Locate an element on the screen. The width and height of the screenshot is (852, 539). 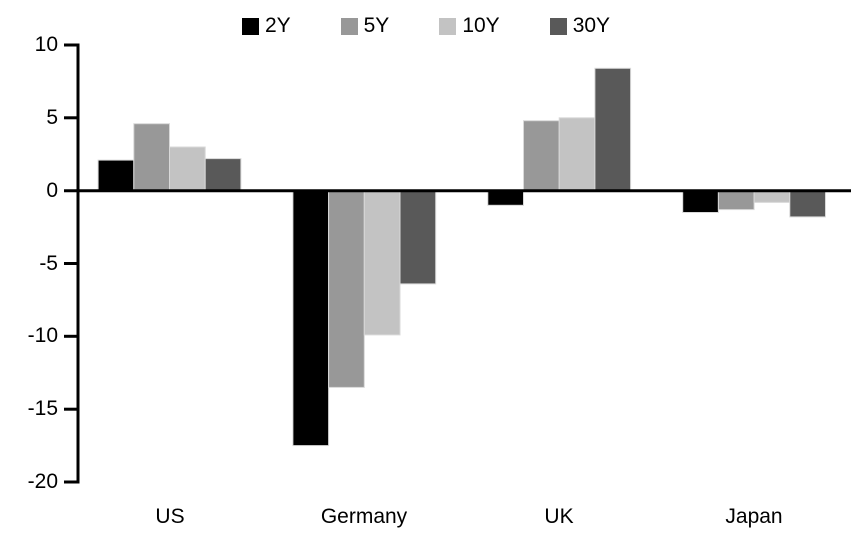
bar-UK-2Y is located at coordinates (505, 198).